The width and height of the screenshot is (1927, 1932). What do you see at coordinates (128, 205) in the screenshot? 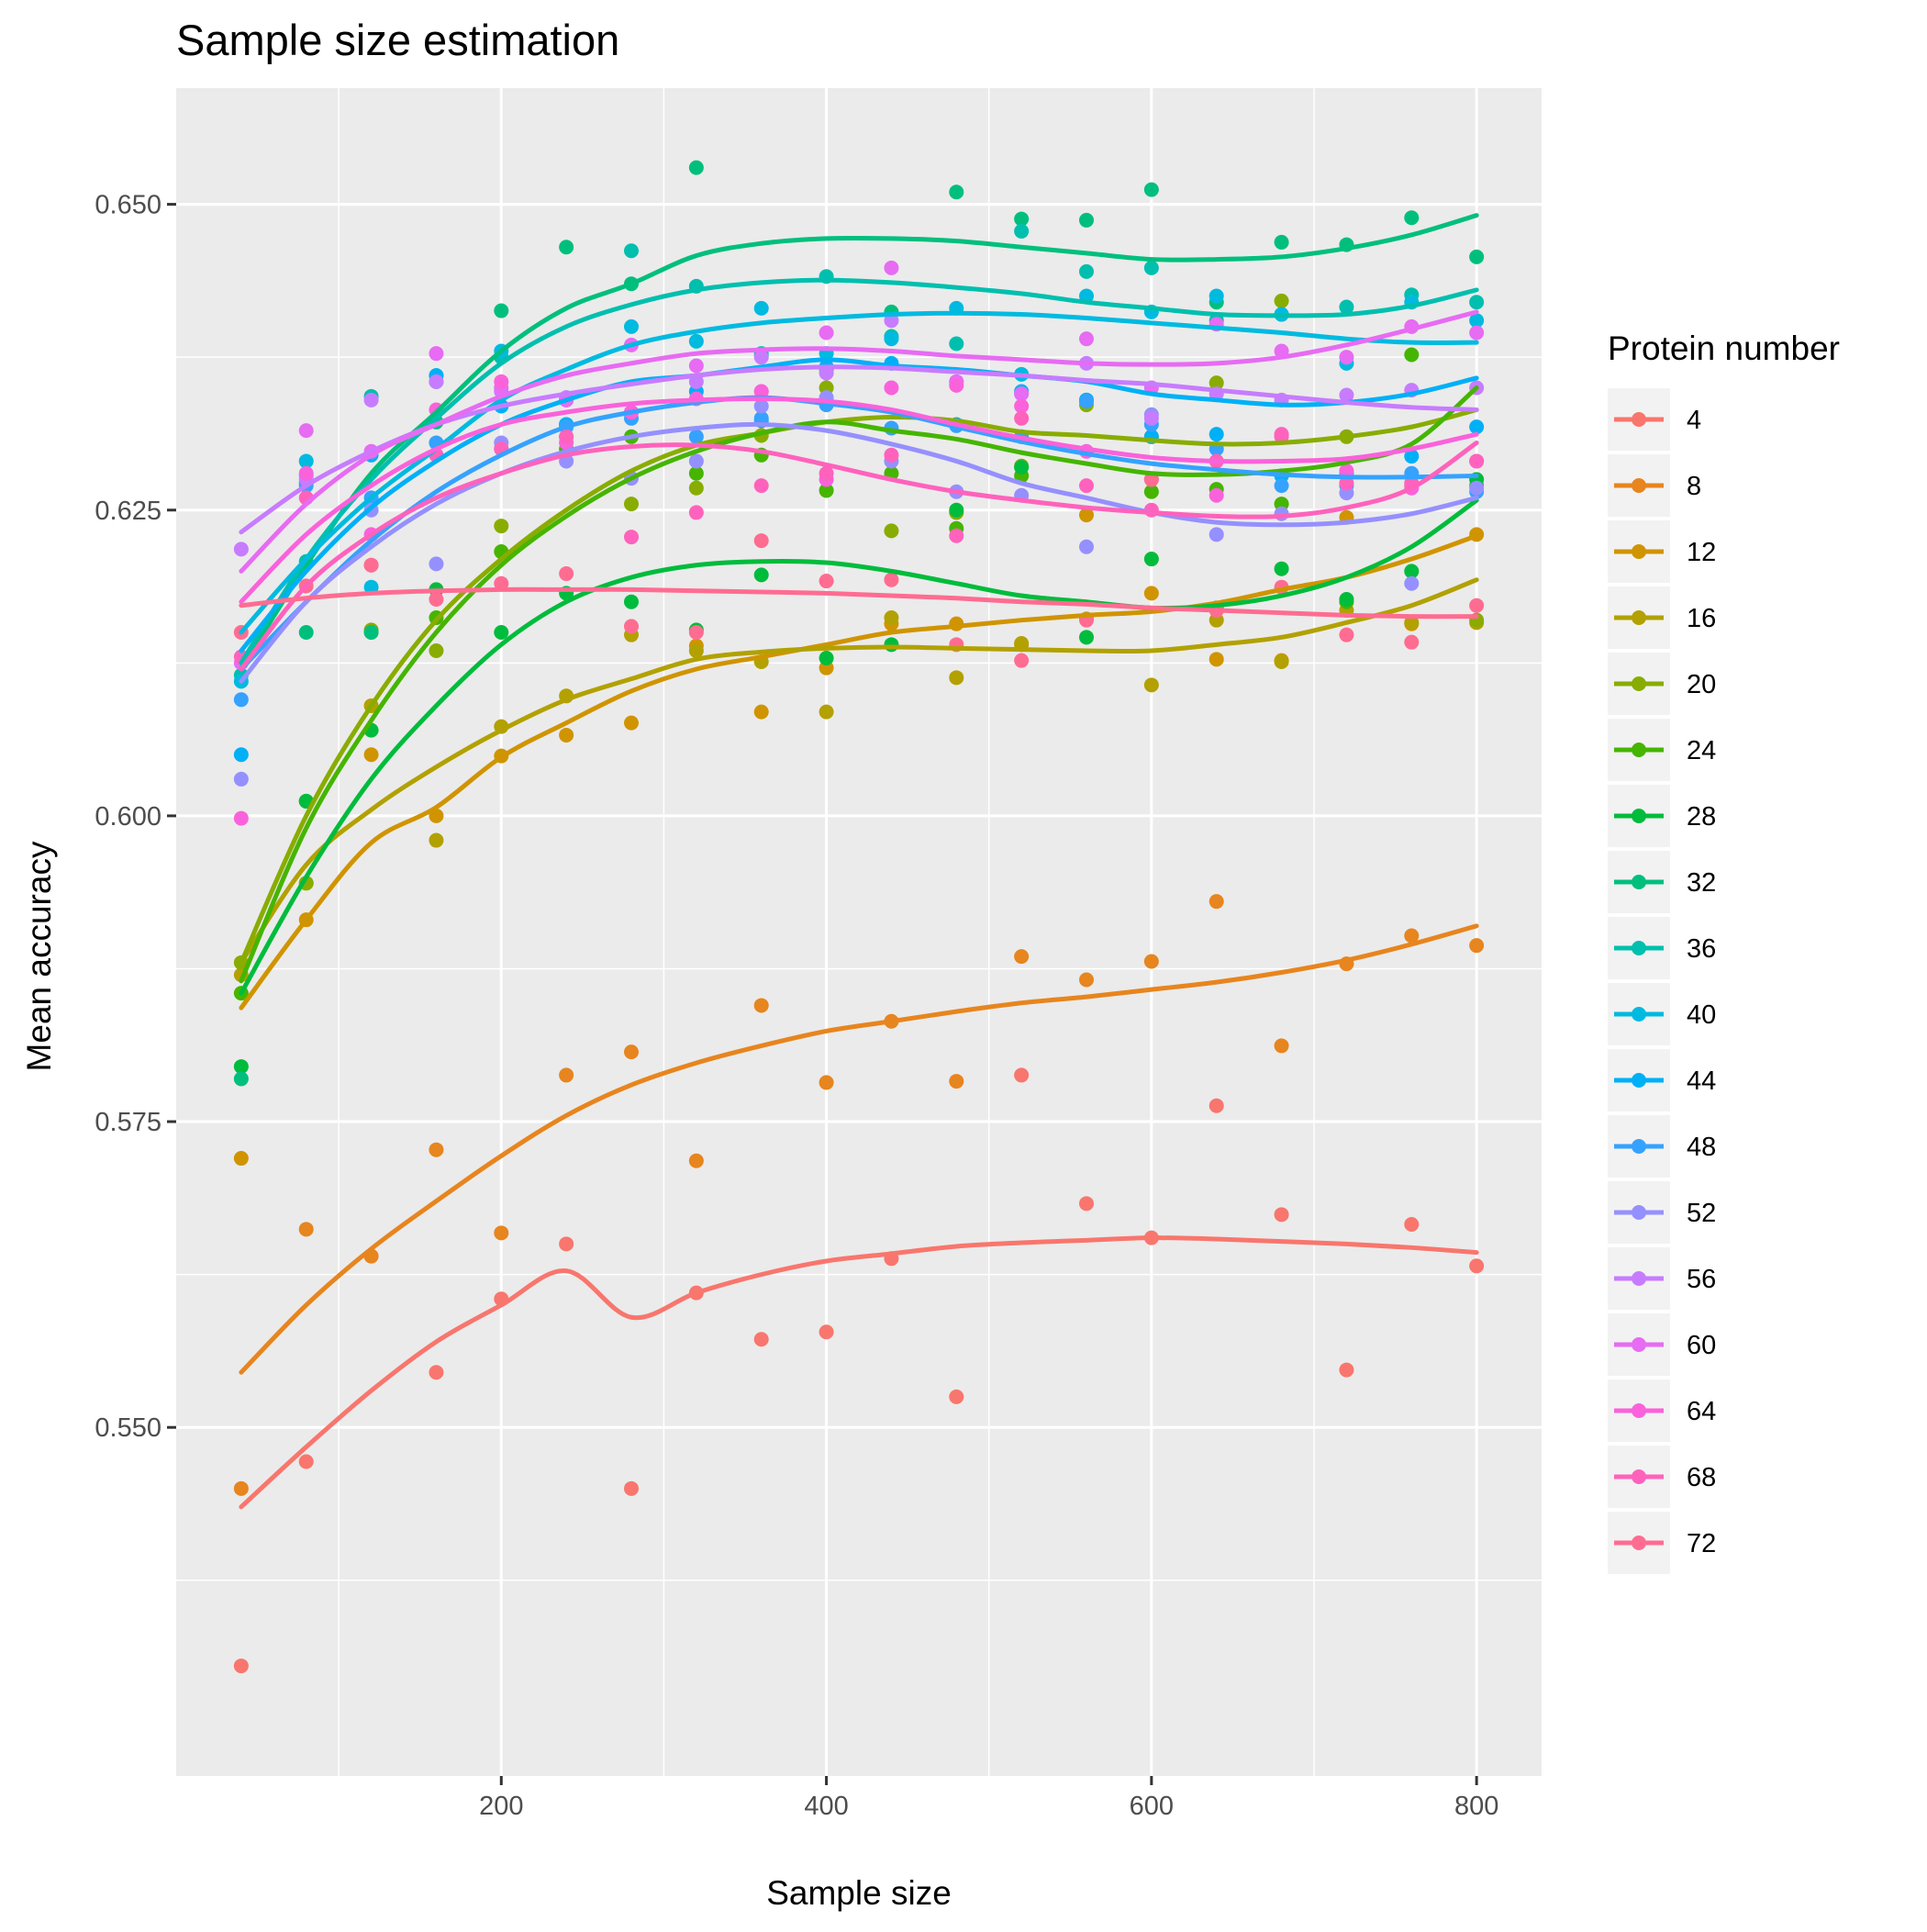
I see `y-tick-label: 0.650` at bounding box center [128, 205].